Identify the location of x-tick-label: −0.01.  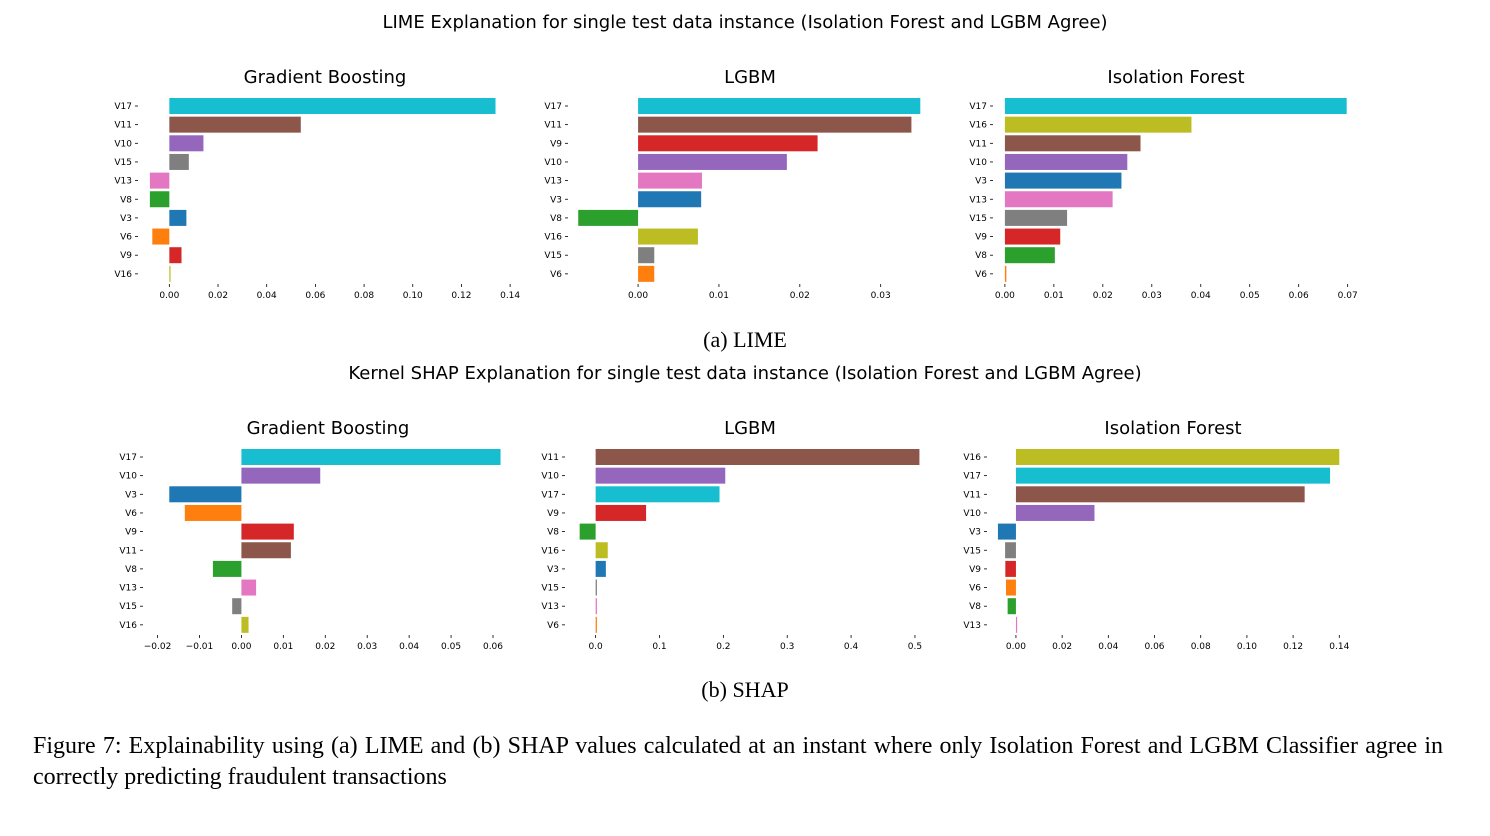
(200, 647).